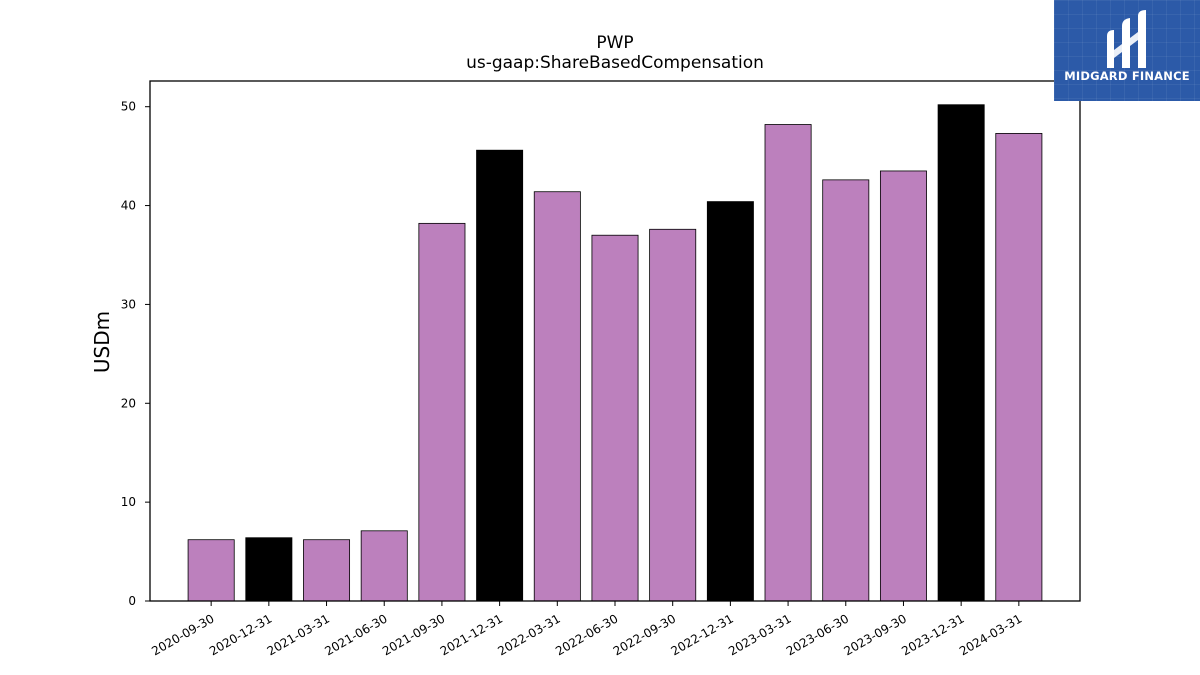 This screenshot has height=675, width=1200. Describe the element at coordinates (128, 403) in the screenshot. I see `y-tick-label: 20` at that location.